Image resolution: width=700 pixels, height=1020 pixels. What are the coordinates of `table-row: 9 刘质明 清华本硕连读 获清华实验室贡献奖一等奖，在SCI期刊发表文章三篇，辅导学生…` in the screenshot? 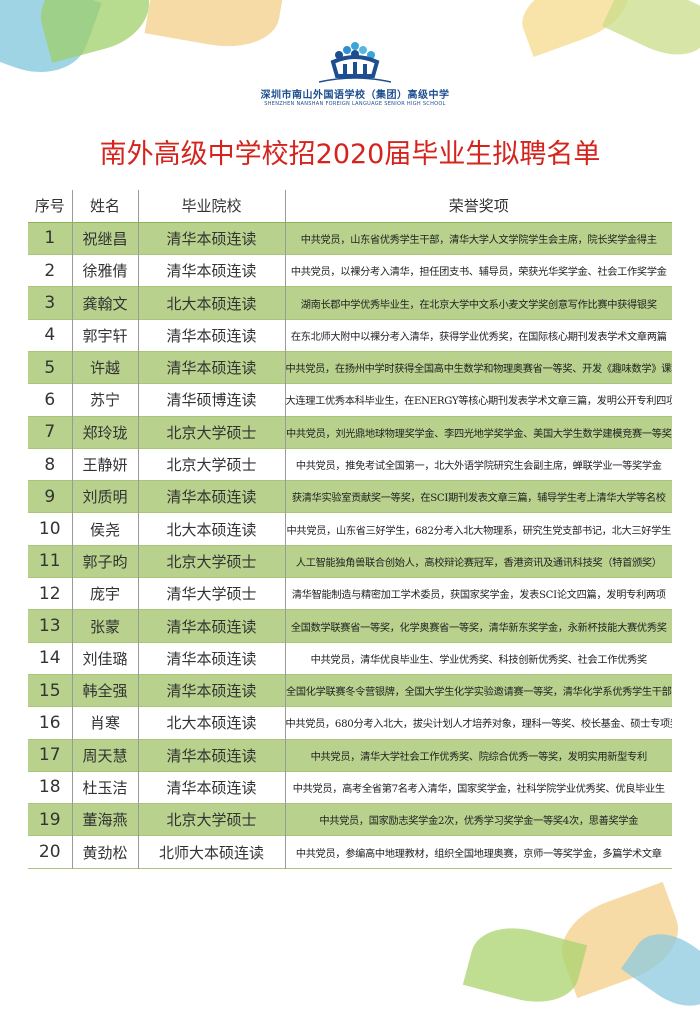 It's located at (350, 496).